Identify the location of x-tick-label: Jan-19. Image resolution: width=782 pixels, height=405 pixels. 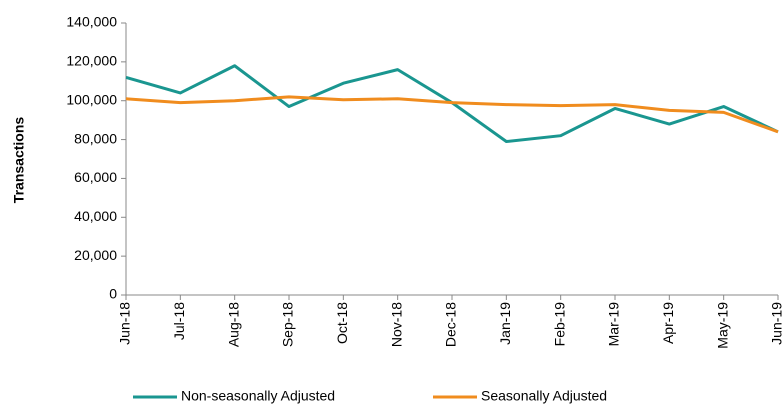
(505, 323).